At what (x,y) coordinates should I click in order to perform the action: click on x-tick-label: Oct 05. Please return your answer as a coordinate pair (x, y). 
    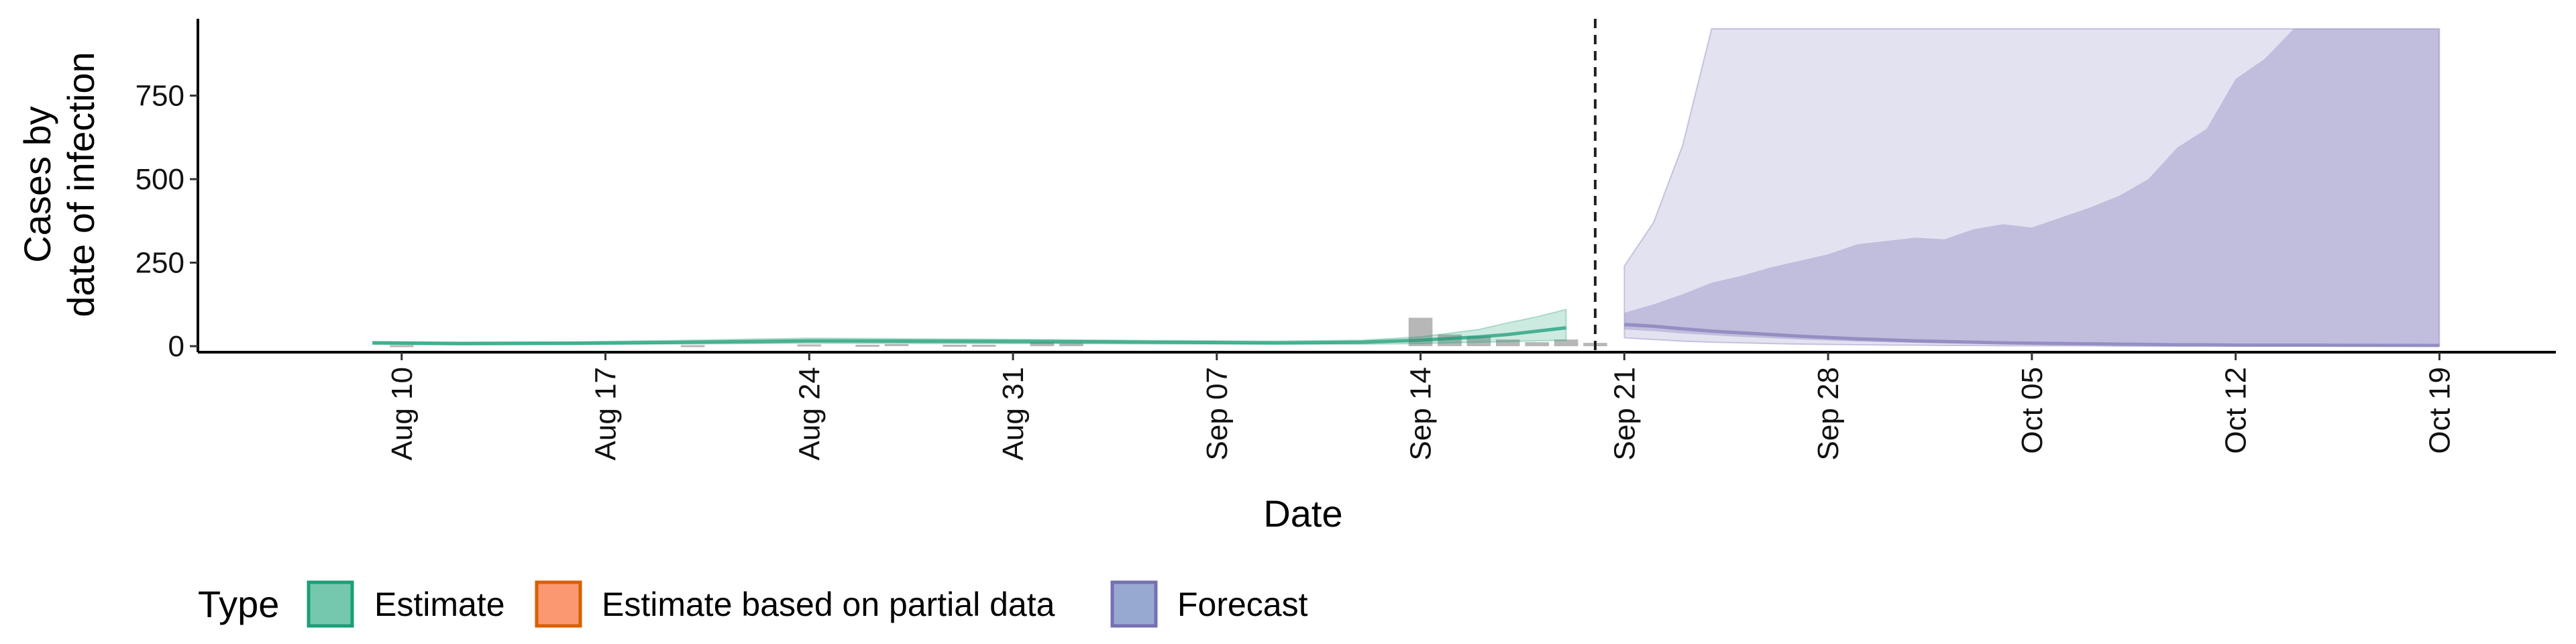
    Looking at the image, I should click on (2032, 410).